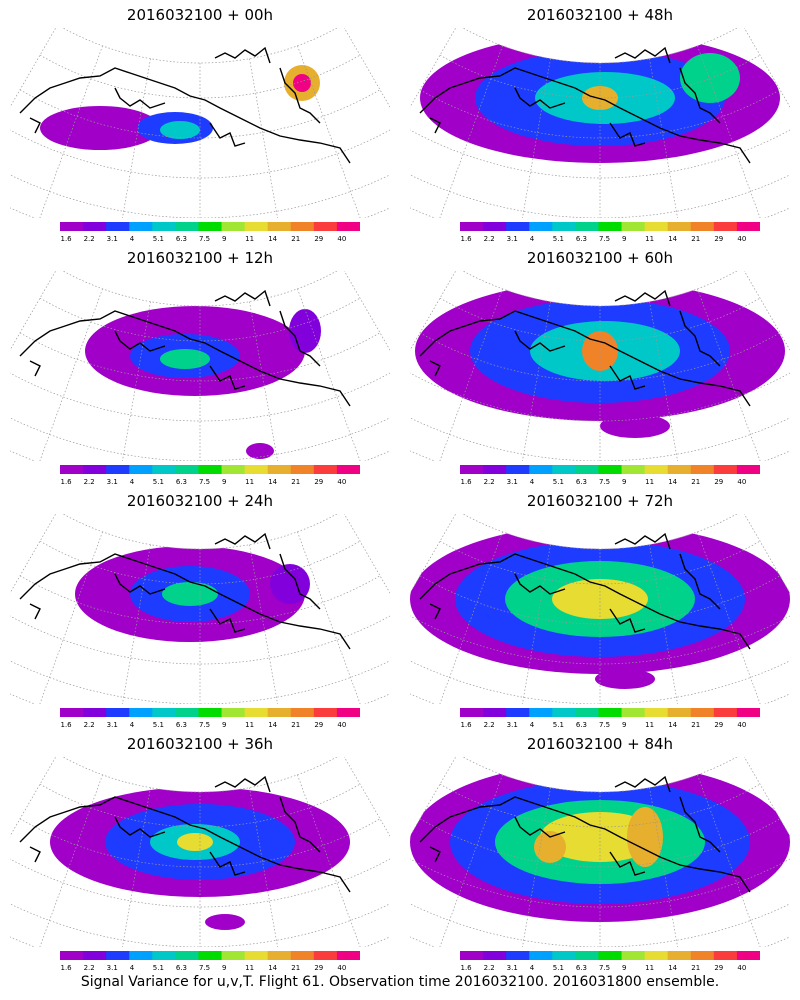 This screenshot has height=1000, width=800. What do you see at coordinates (185, 834) in the screenshot?
I see `coastline` at bounding box center [185, 834].